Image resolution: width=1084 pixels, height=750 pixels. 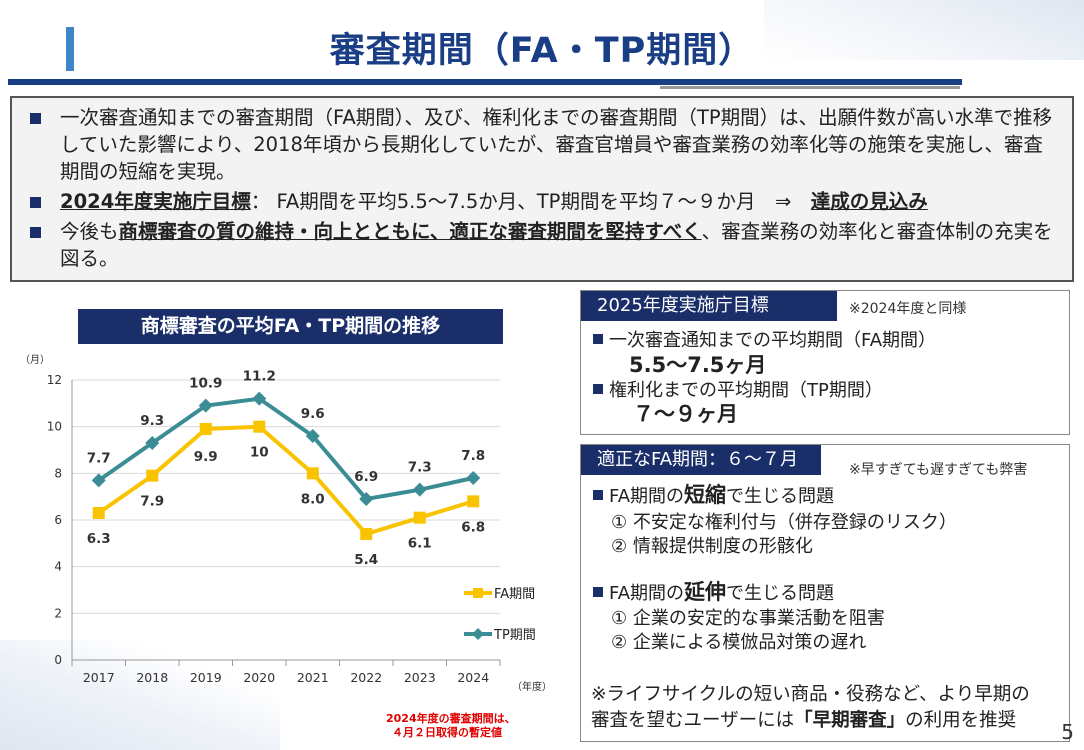 I want to click on short-heading-emphasis: 短縮, so click(x=705, y=495).